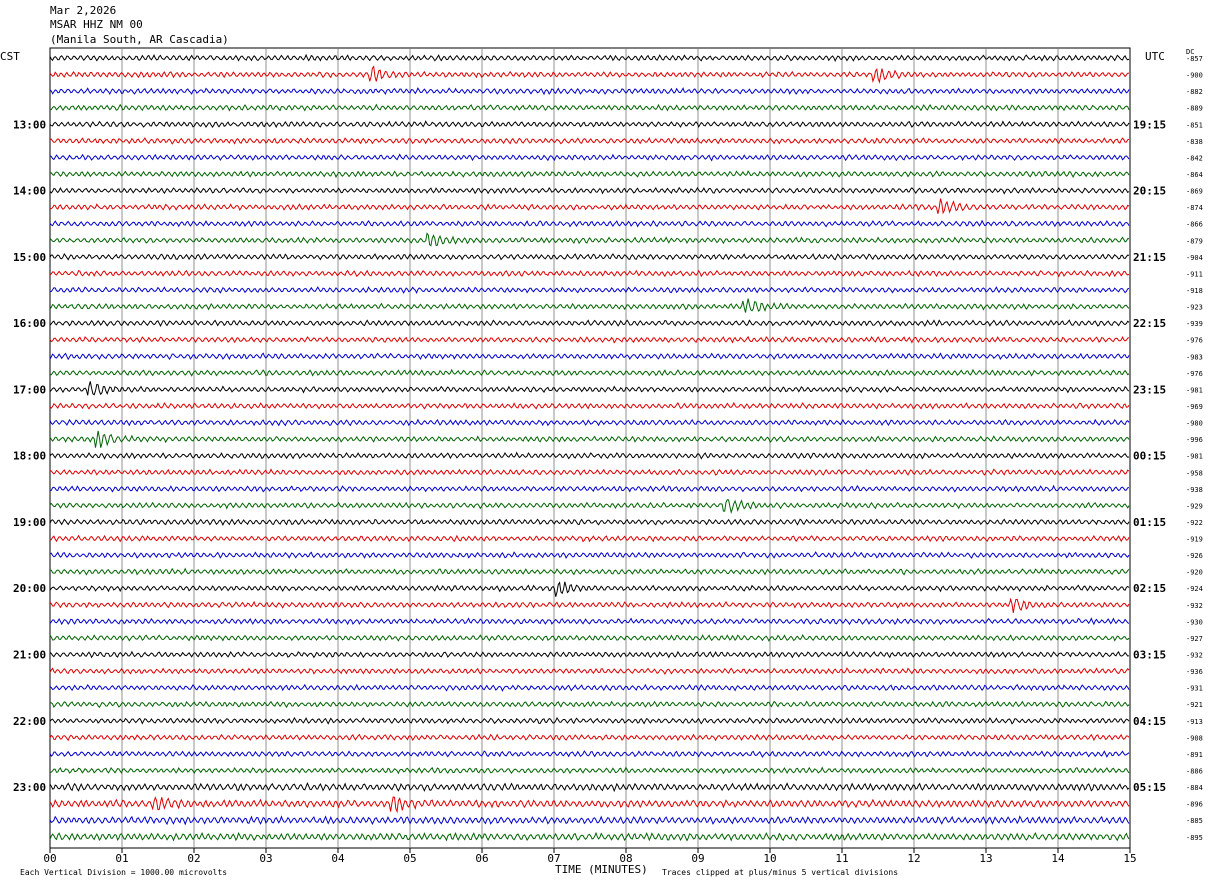 The width and height of the screenshot is (1210, 886). I want to click on dc-value: -911, so click(1194, 274).